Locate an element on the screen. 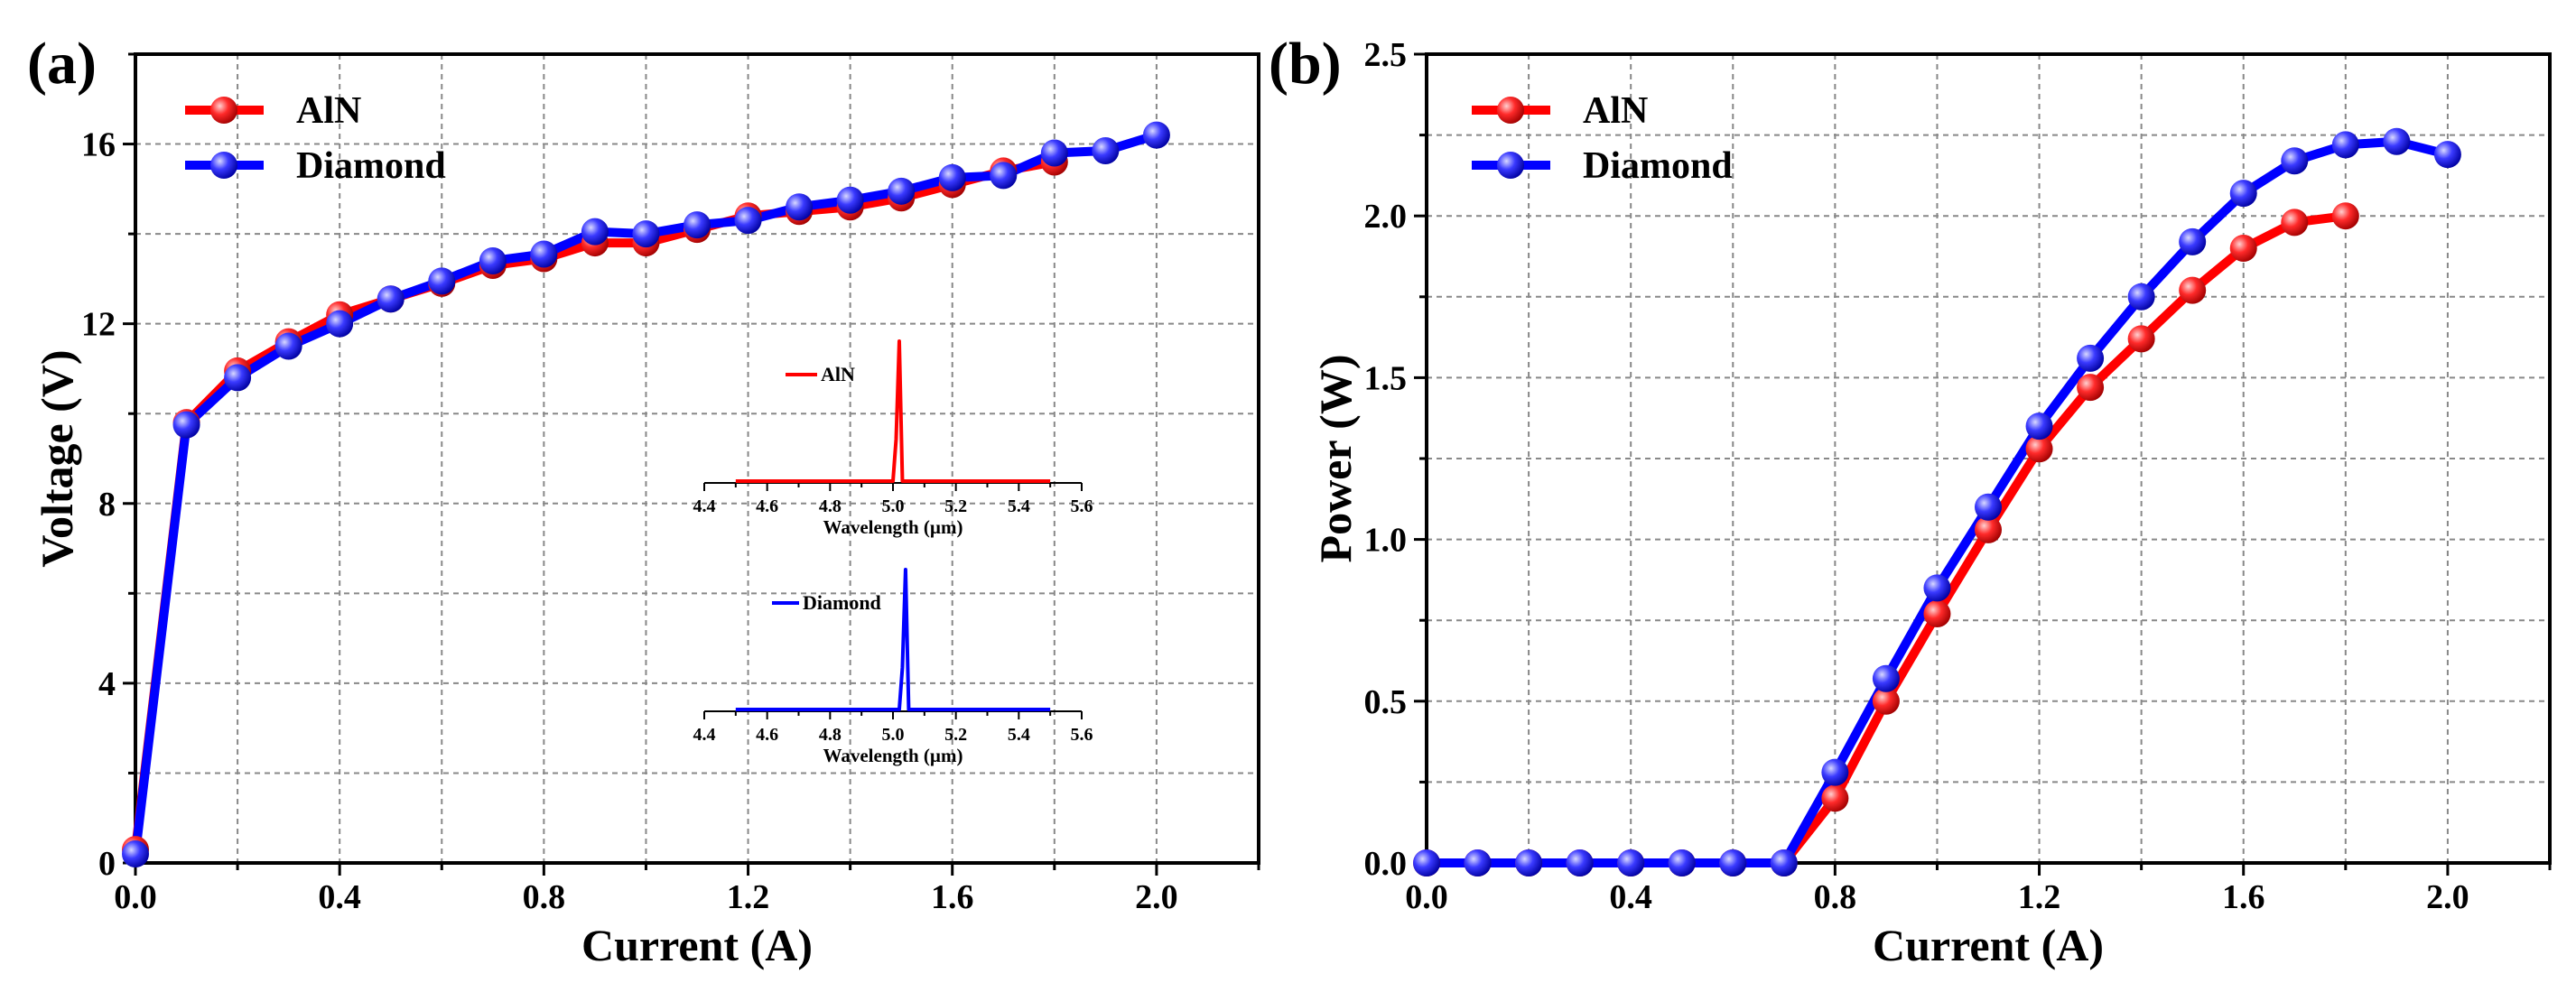  y-tick-label: 2.0 is located at coordinates (1386, 217).